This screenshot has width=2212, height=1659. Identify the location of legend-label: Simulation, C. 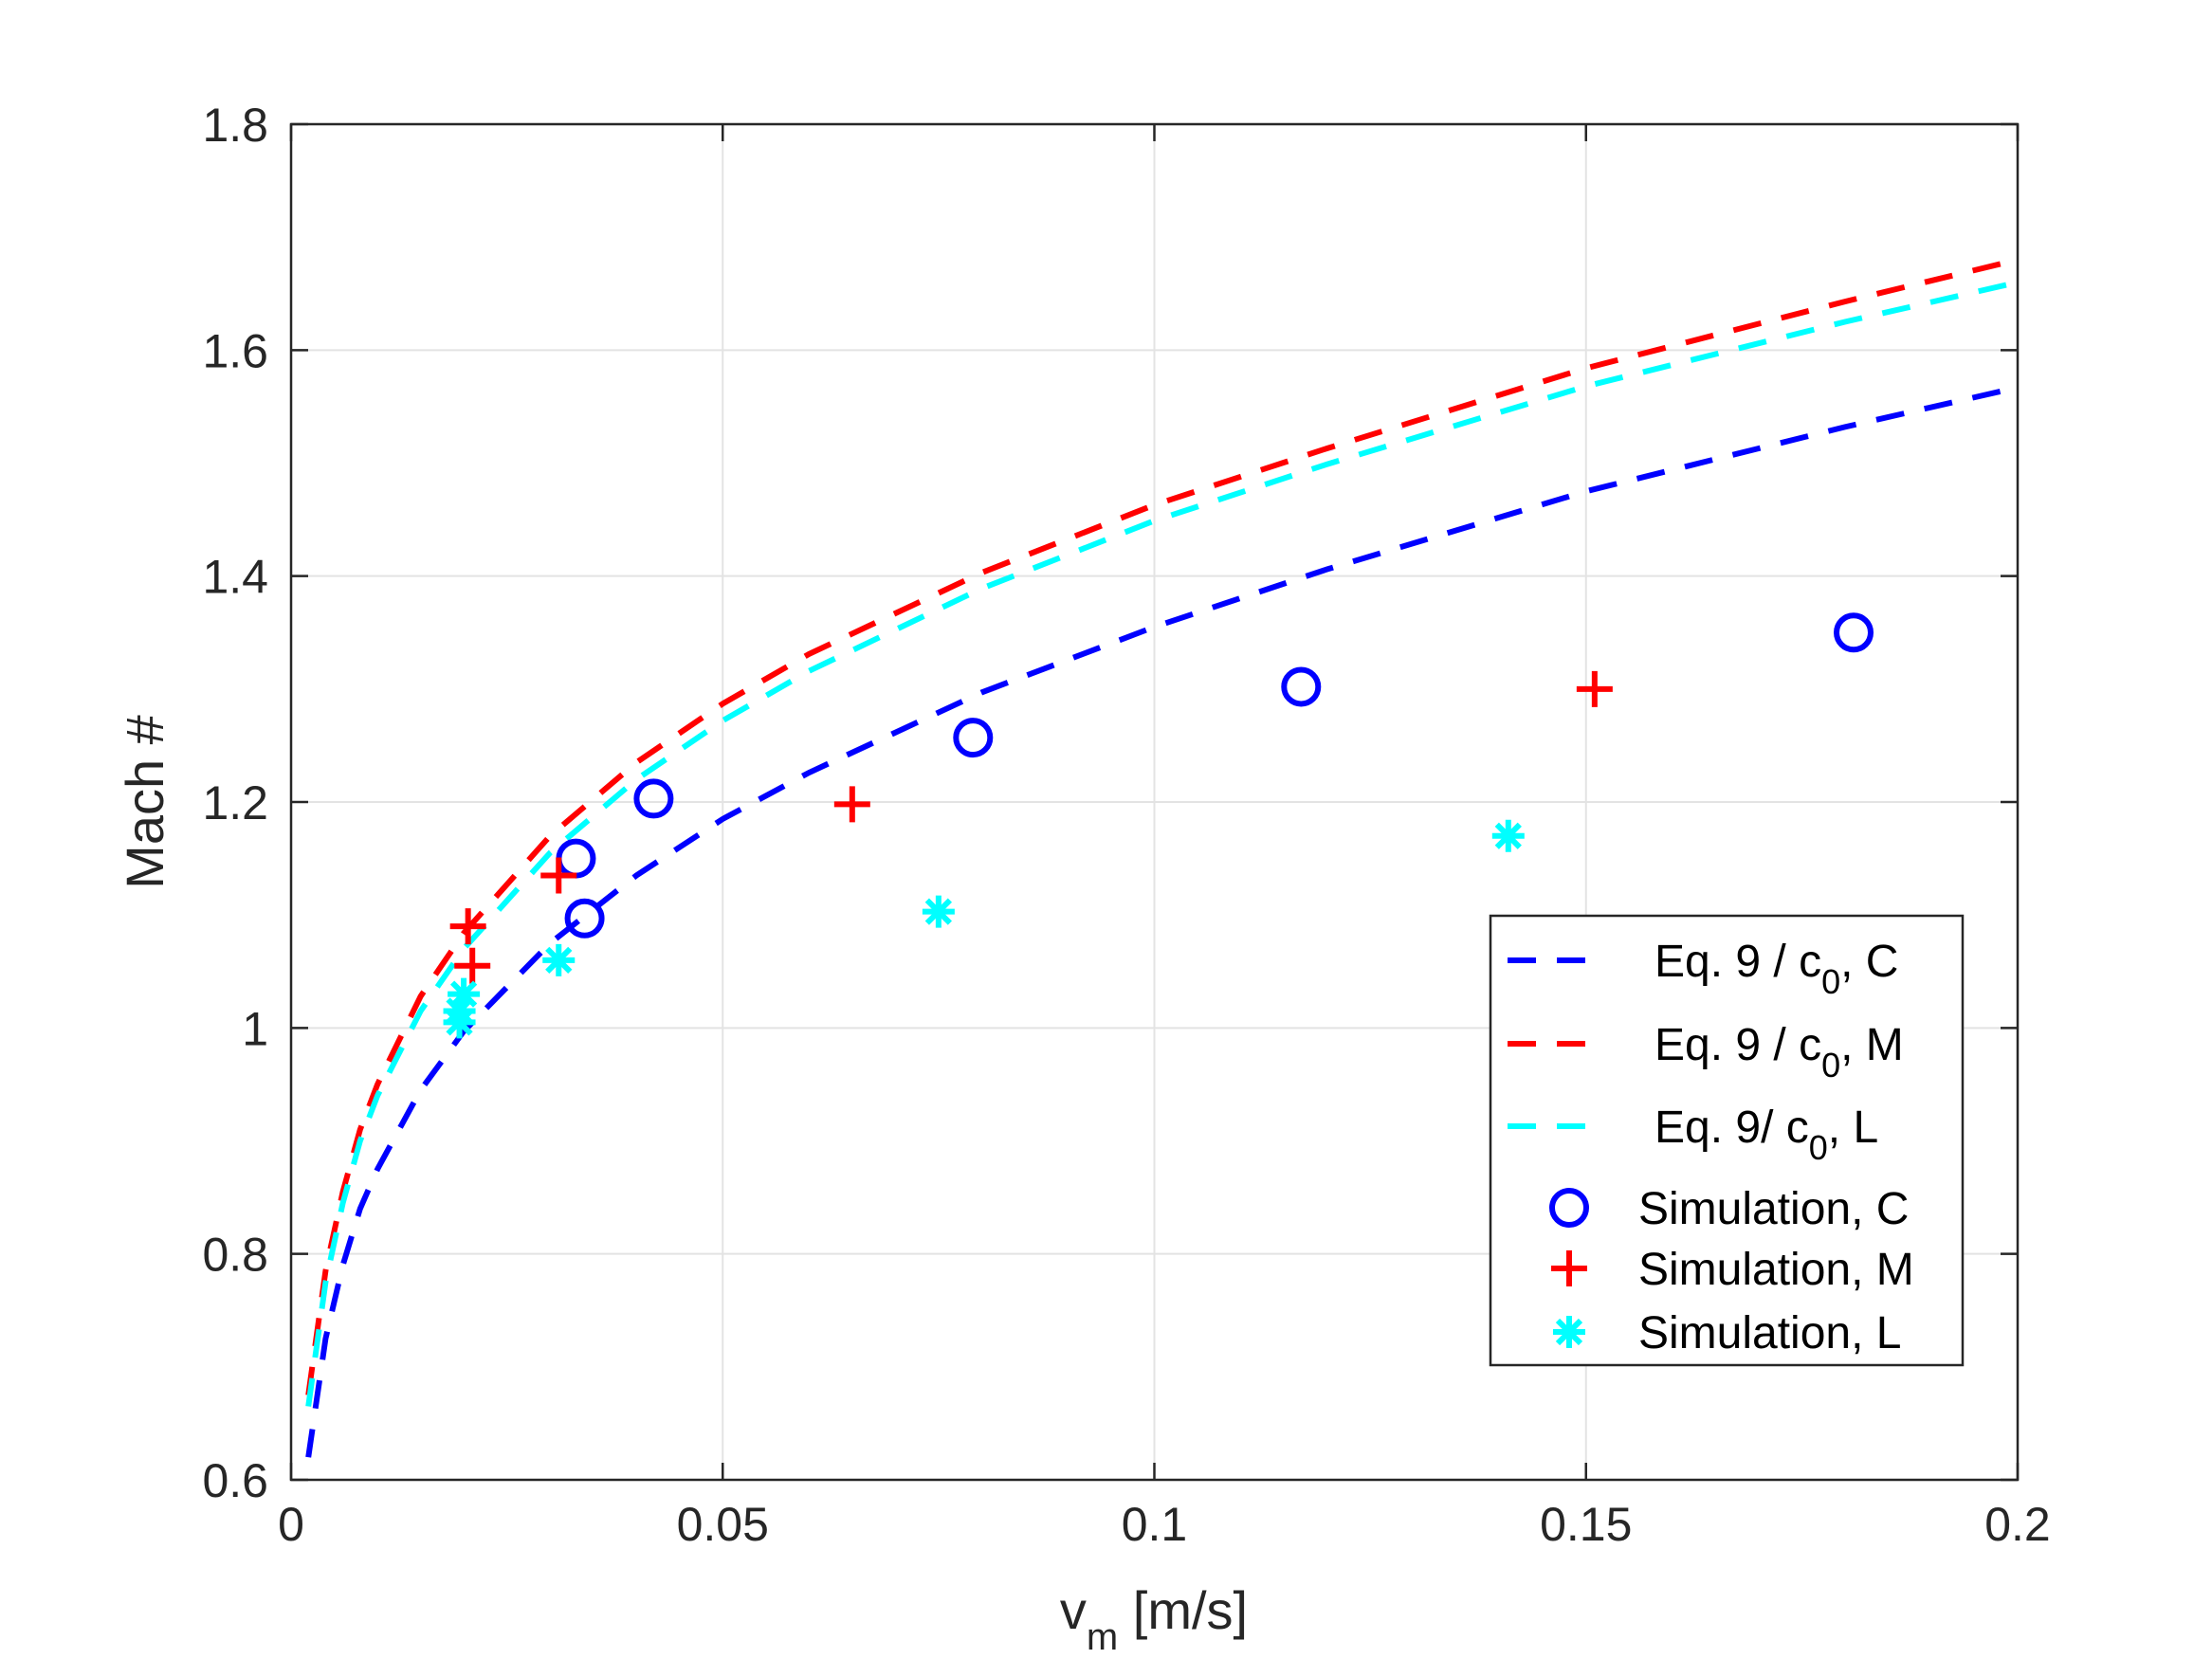
(1773, 1209).